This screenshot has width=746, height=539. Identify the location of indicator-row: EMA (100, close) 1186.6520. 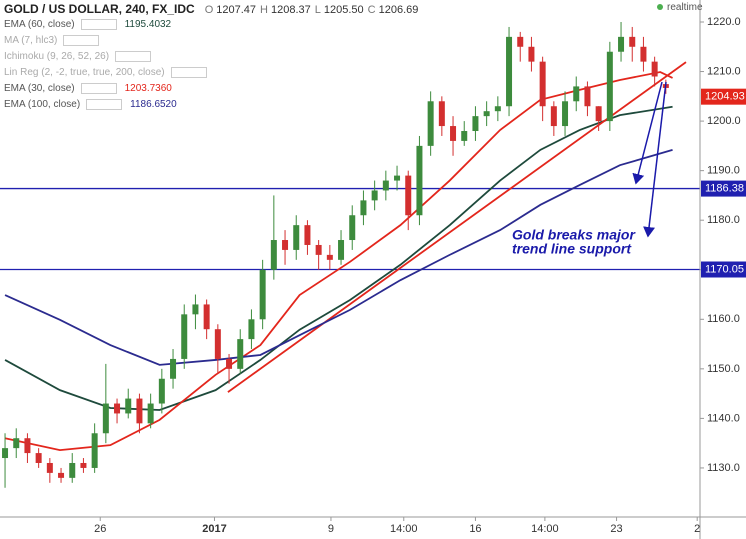
(211, 105).